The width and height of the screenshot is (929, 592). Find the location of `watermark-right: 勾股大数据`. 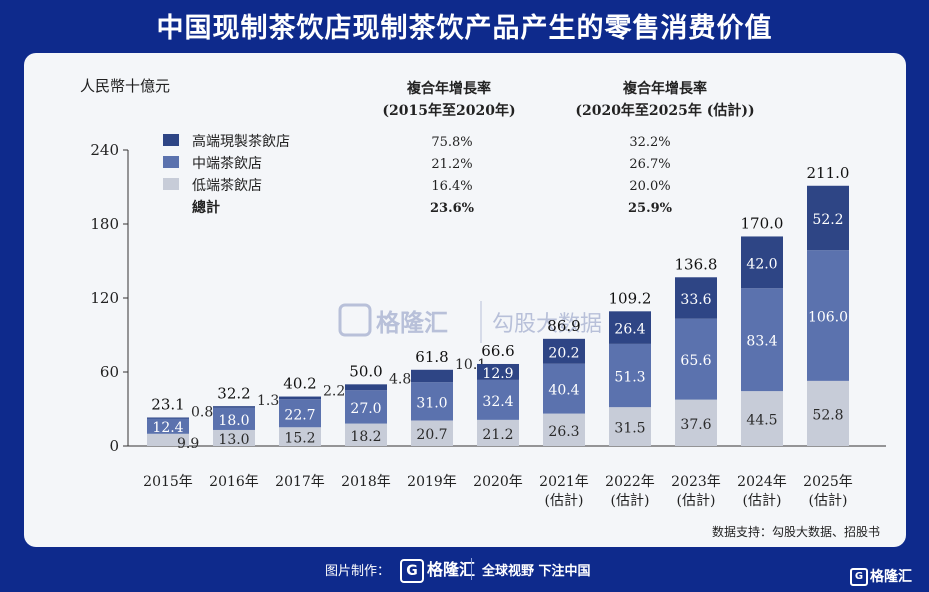

watermark-right: 勾股大数据 is located at coordinates (547, 324).